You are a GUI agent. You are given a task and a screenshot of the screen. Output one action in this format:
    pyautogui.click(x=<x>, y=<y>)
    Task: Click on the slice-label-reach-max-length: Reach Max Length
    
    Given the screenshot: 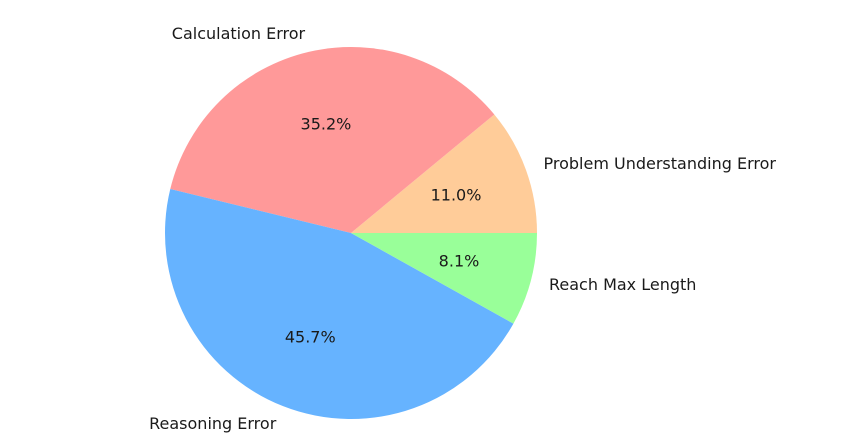 What is the action you would take?
    pyautogui.click(x=622, y=284)
    